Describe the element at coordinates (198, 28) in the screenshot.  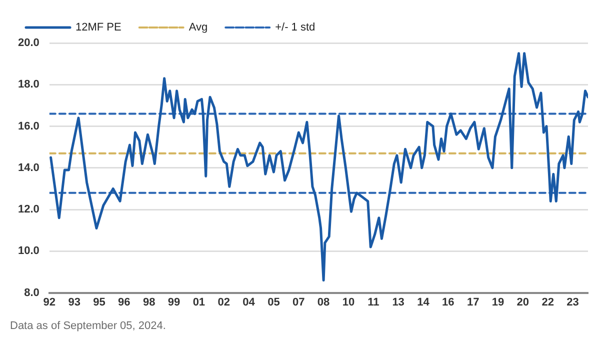
I see `legend-label: Avg` at that location.